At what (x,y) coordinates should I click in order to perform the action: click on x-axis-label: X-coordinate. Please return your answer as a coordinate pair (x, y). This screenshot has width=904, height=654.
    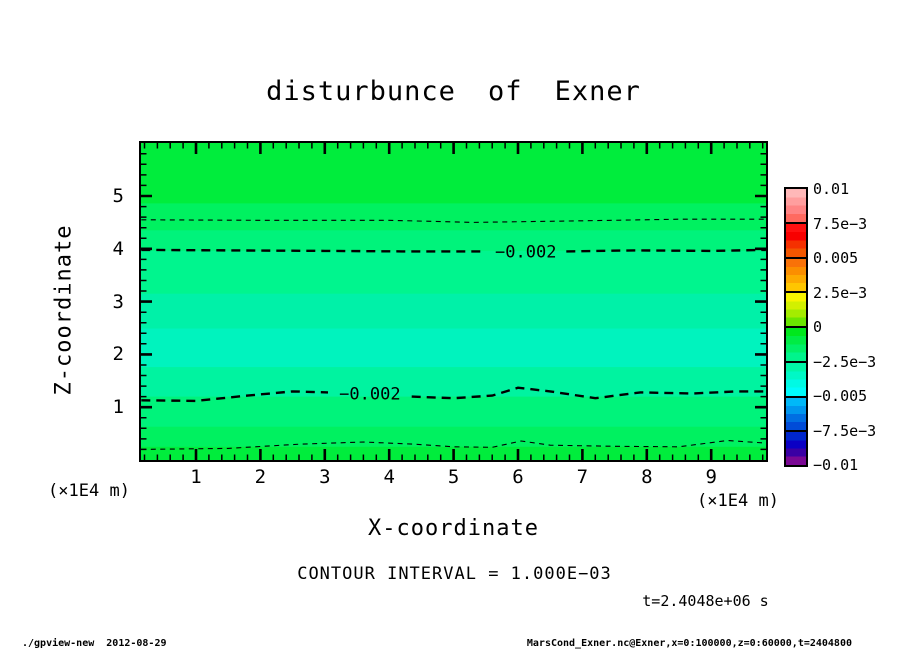
    Looking at the image, I should click on (453, 528).